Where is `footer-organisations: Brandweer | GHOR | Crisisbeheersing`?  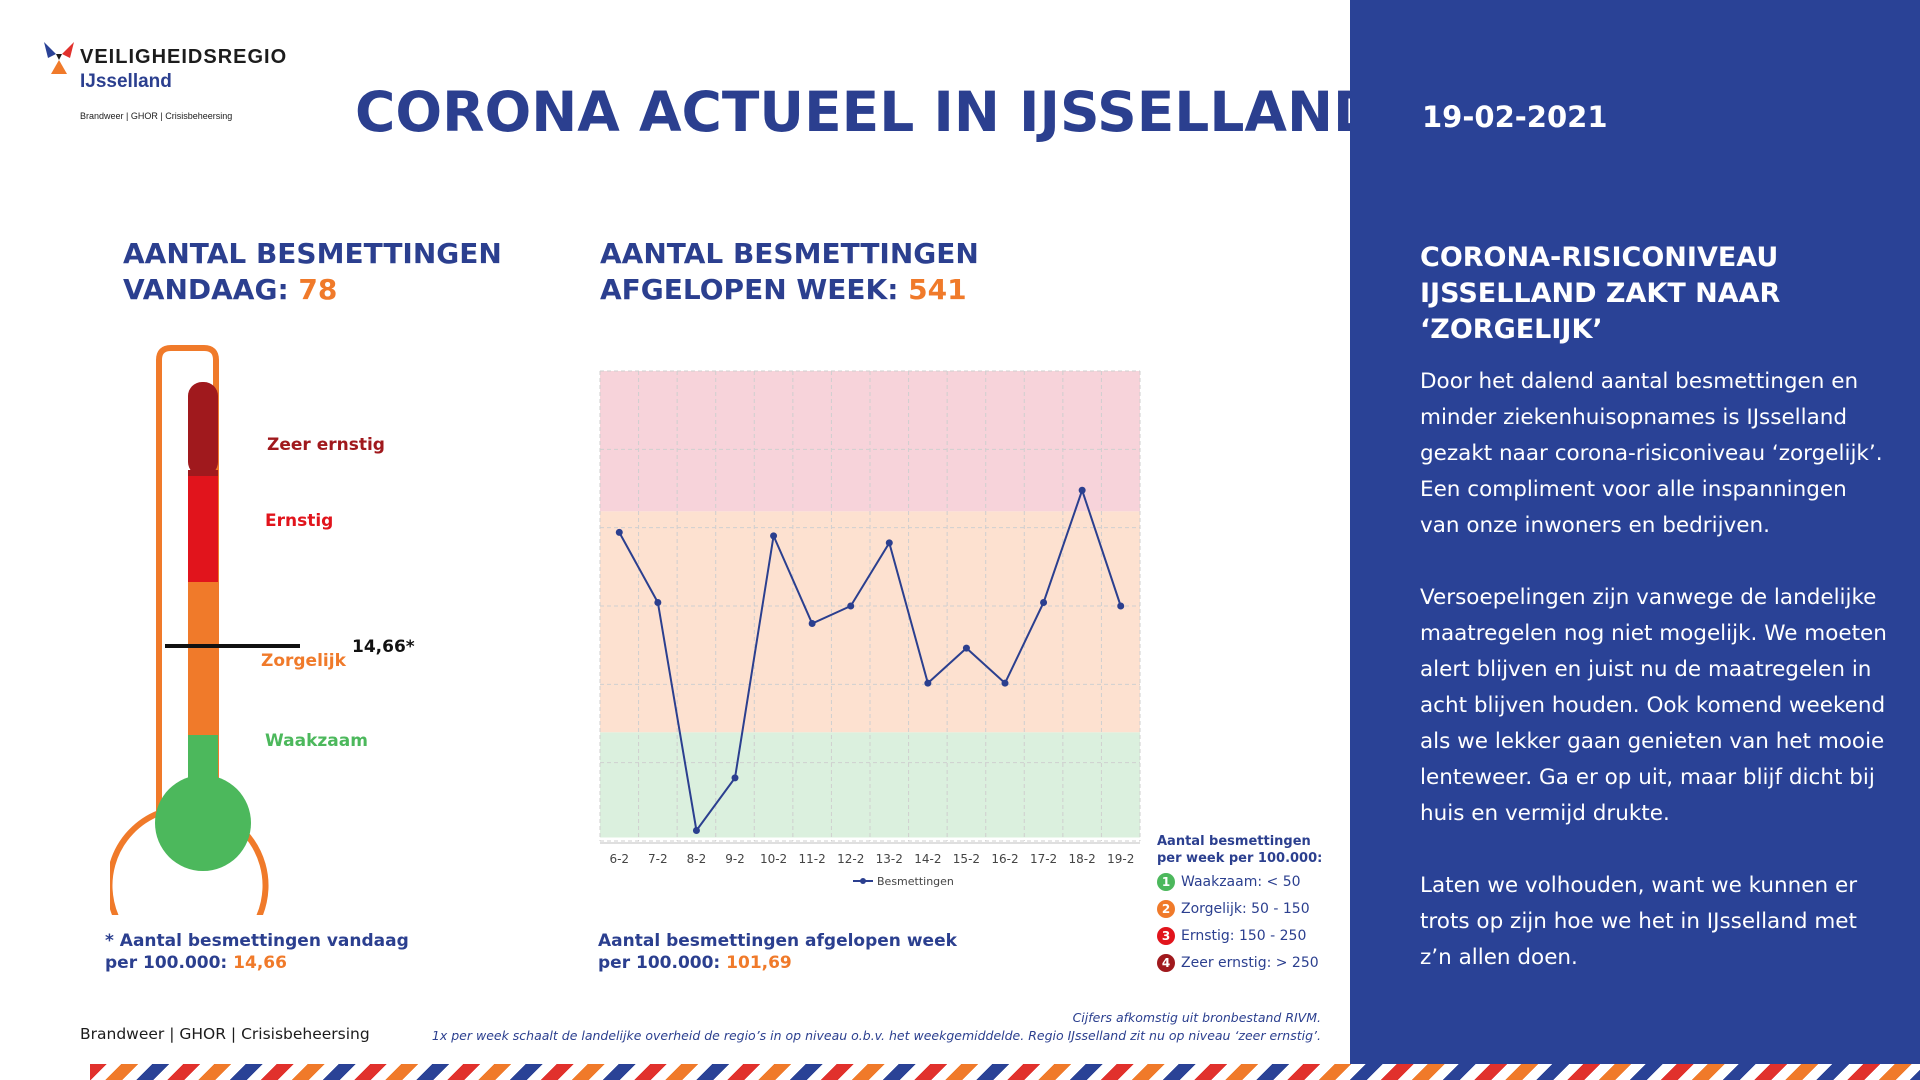 footer-organisations: Brandweer | GHOR | Crisisbeheersing is located at coordinates (225, 1034).